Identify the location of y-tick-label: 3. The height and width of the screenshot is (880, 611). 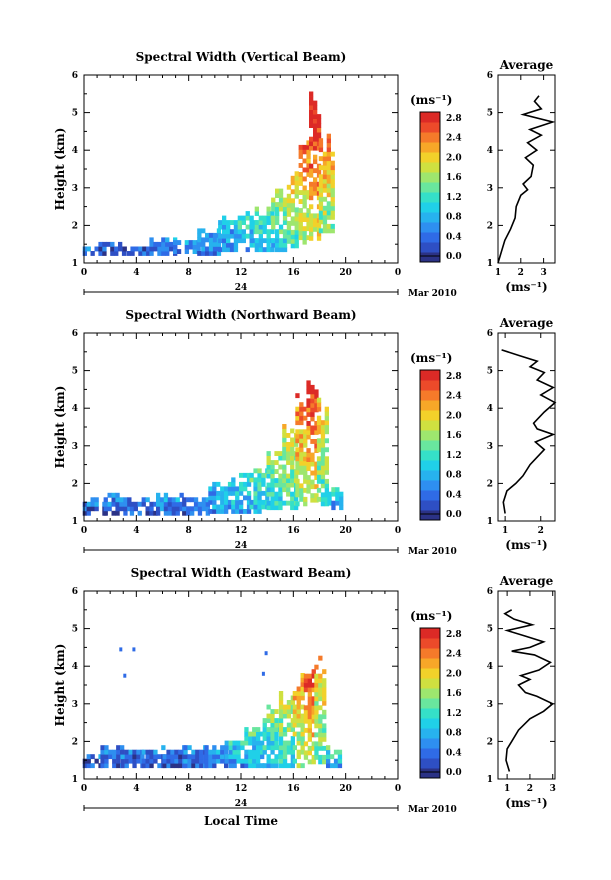
(75, 705).